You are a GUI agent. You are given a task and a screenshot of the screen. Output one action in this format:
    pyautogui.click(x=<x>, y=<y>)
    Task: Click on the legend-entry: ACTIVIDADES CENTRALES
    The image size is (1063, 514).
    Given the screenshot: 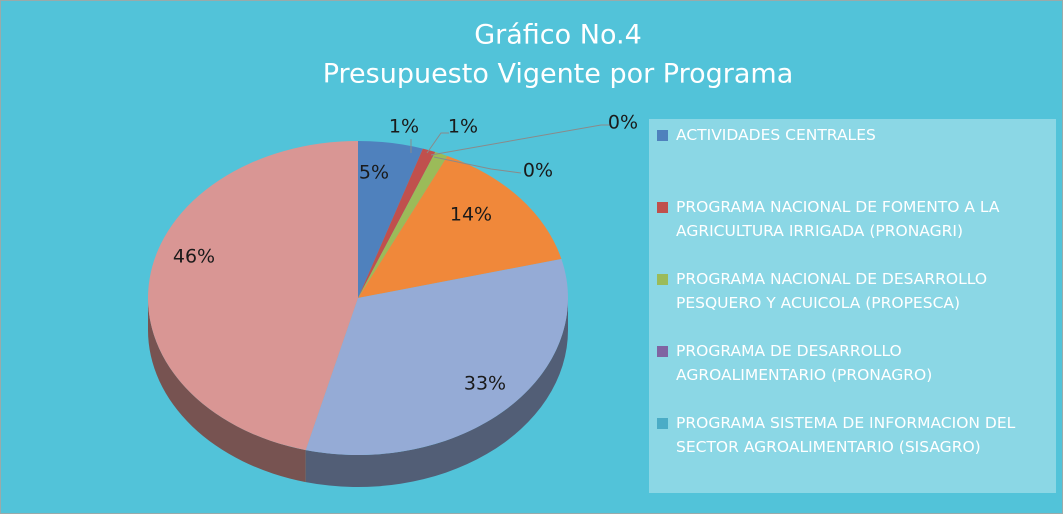 What is the action you would take?
    pyautogui.click(x=853, y=159)
    